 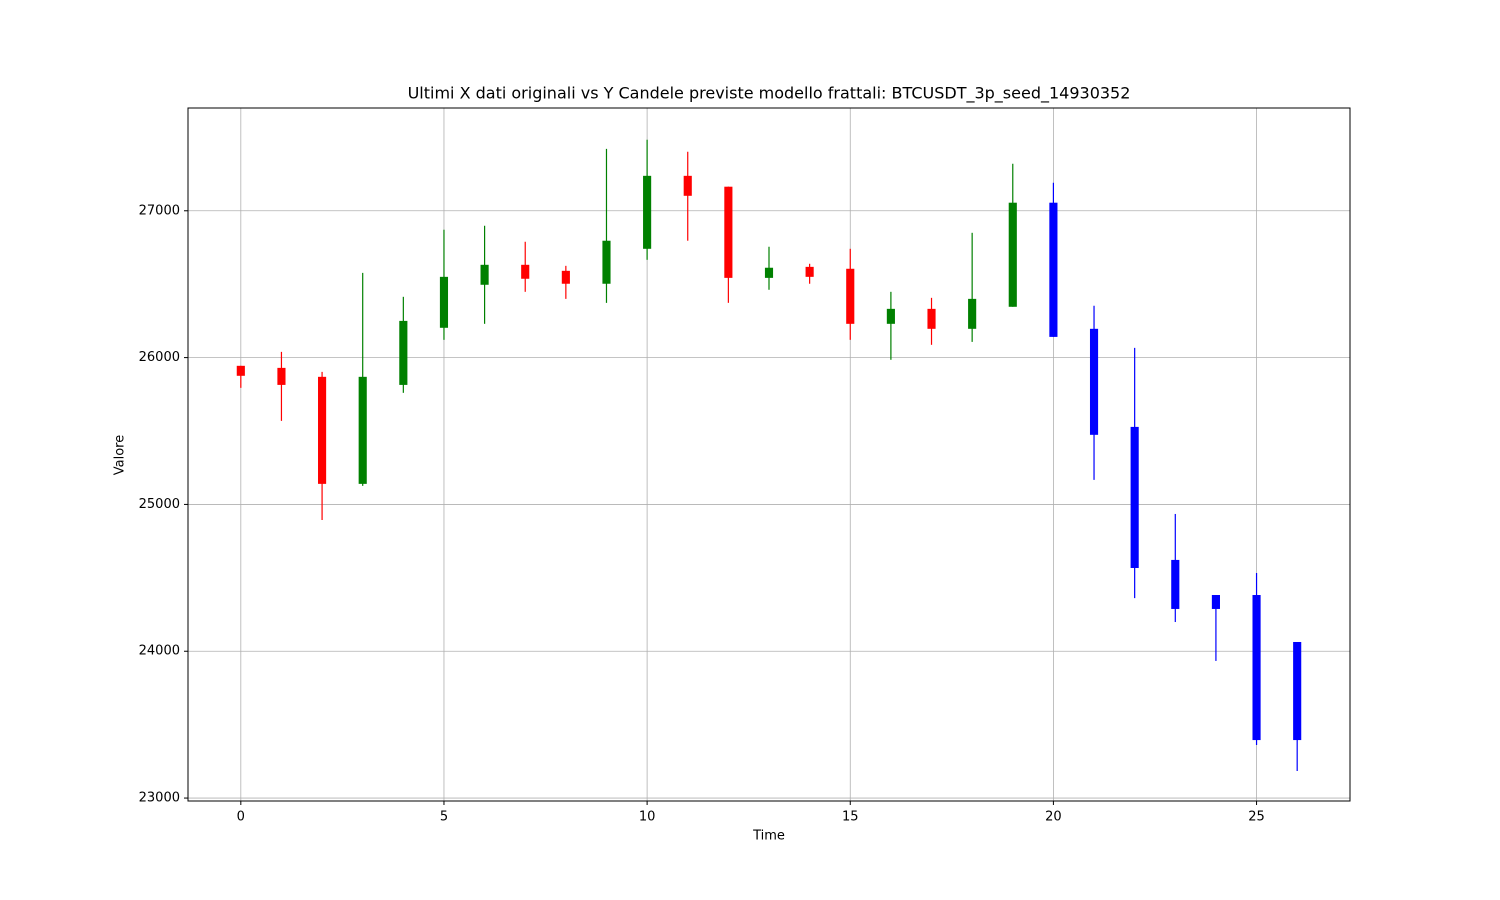 What do you see at coordinates (159, 798) in the screenshot?
I see `y-tick-label: 23000` at bounding box center [159, 798].